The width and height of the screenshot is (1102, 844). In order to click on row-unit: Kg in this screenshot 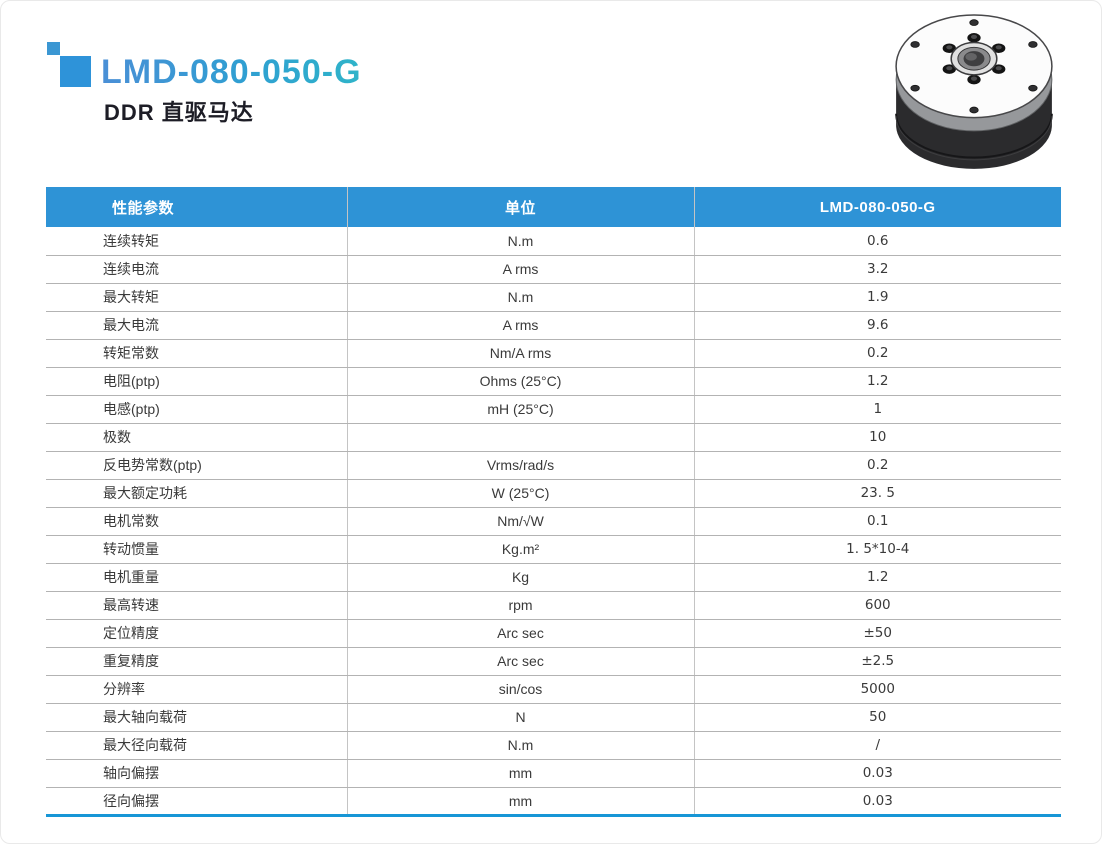, I will do `click(520, 577)`.